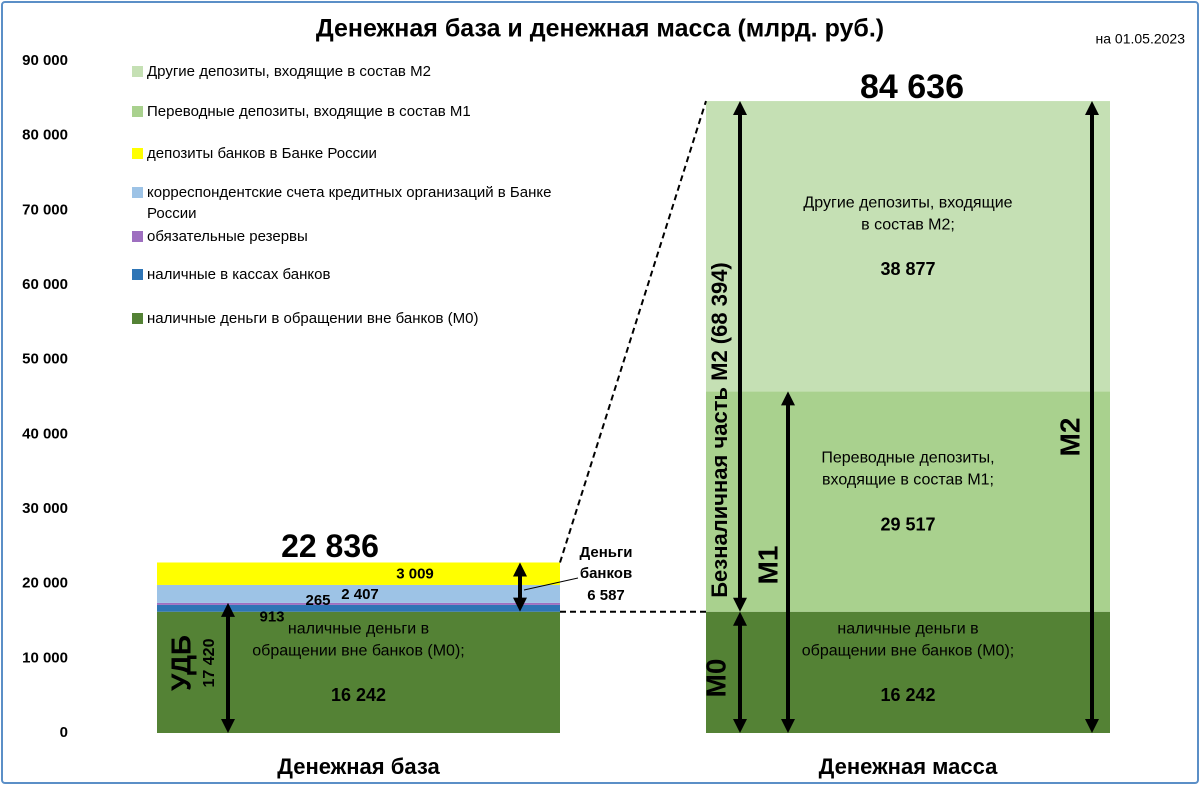 Image resolution: width=1200 pixels, height=785 pixels. Describe the element at coordinates (45, 209) in the screenshot. I see `y-tick-label: 70 000` at that location.